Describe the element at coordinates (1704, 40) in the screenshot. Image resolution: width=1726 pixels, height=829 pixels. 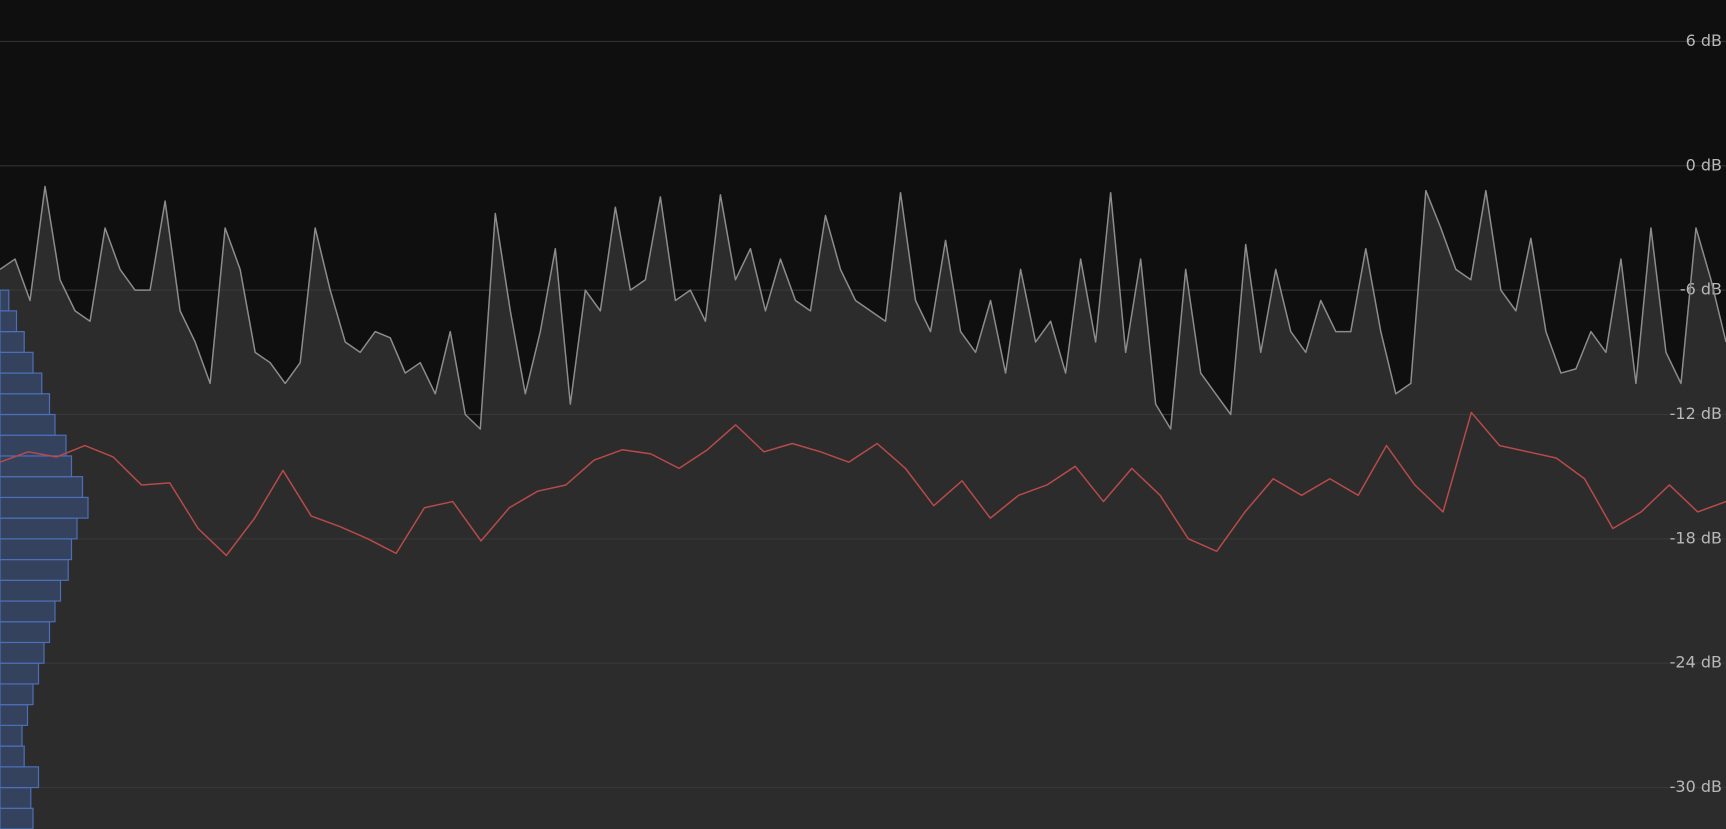
I see `y-tick-label: 6 dB` at that location.